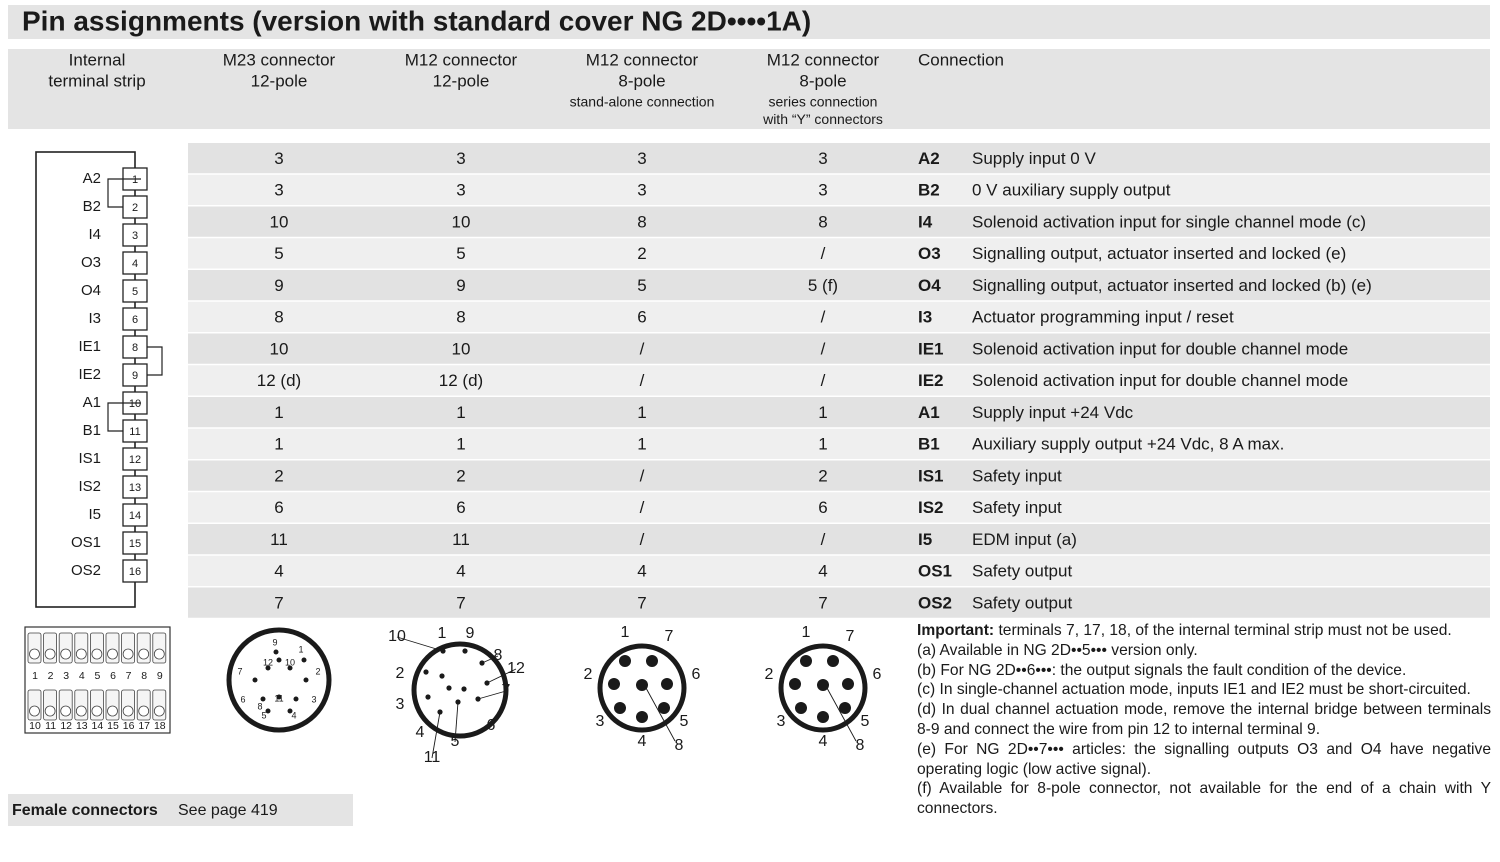 The height and width of the screenshot is (862, 1500). Describe the element at coordinates (1017, 475) in the screenshot. I see `connection-description: Safety input` at that location.